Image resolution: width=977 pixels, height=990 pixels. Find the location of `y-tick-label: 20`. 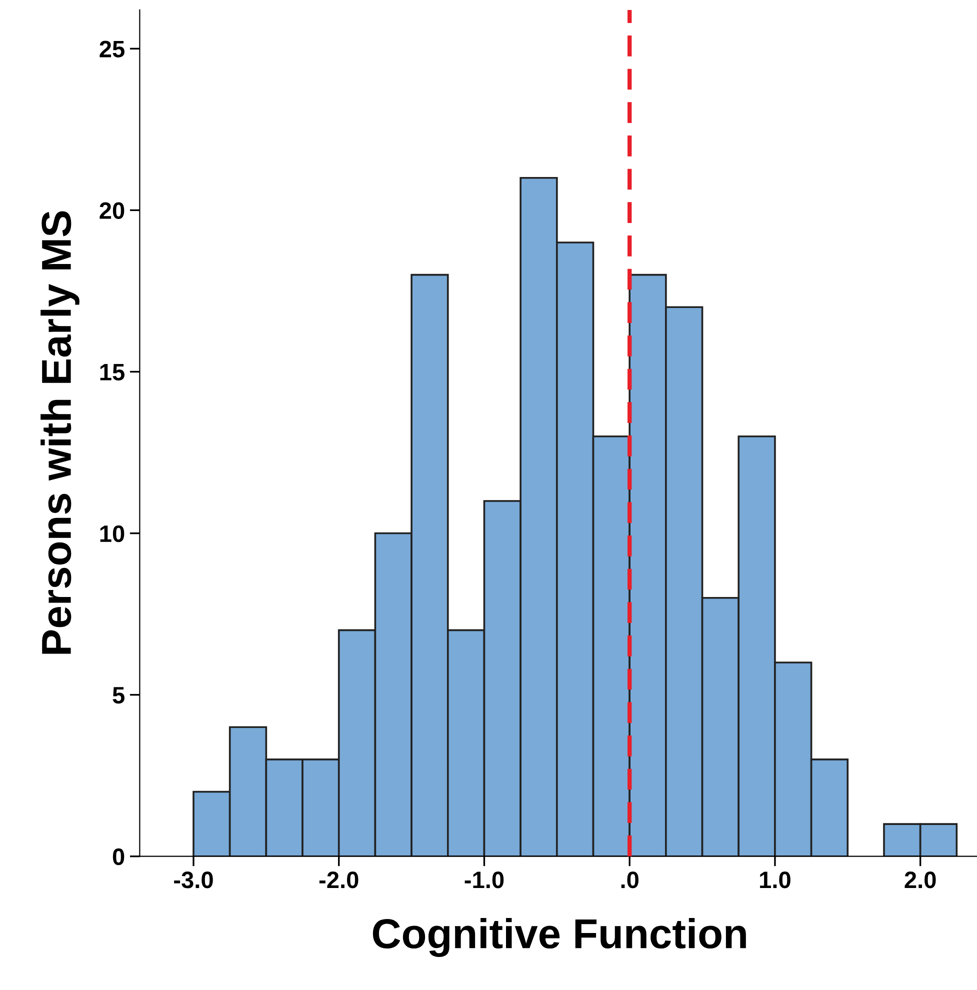

y-tick-label: 20 is located at coordinates (112, 210).